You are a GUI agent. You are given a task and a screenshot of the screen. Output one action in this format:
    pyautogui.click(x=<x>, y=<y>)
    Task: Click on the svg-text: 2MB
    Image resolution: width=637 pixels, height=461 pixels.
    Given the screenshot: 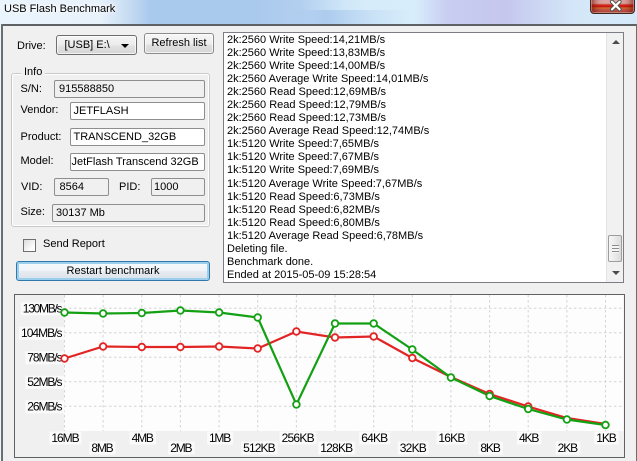 What is the action you would take?
    pyautogui.click(x=181, y=448)
    